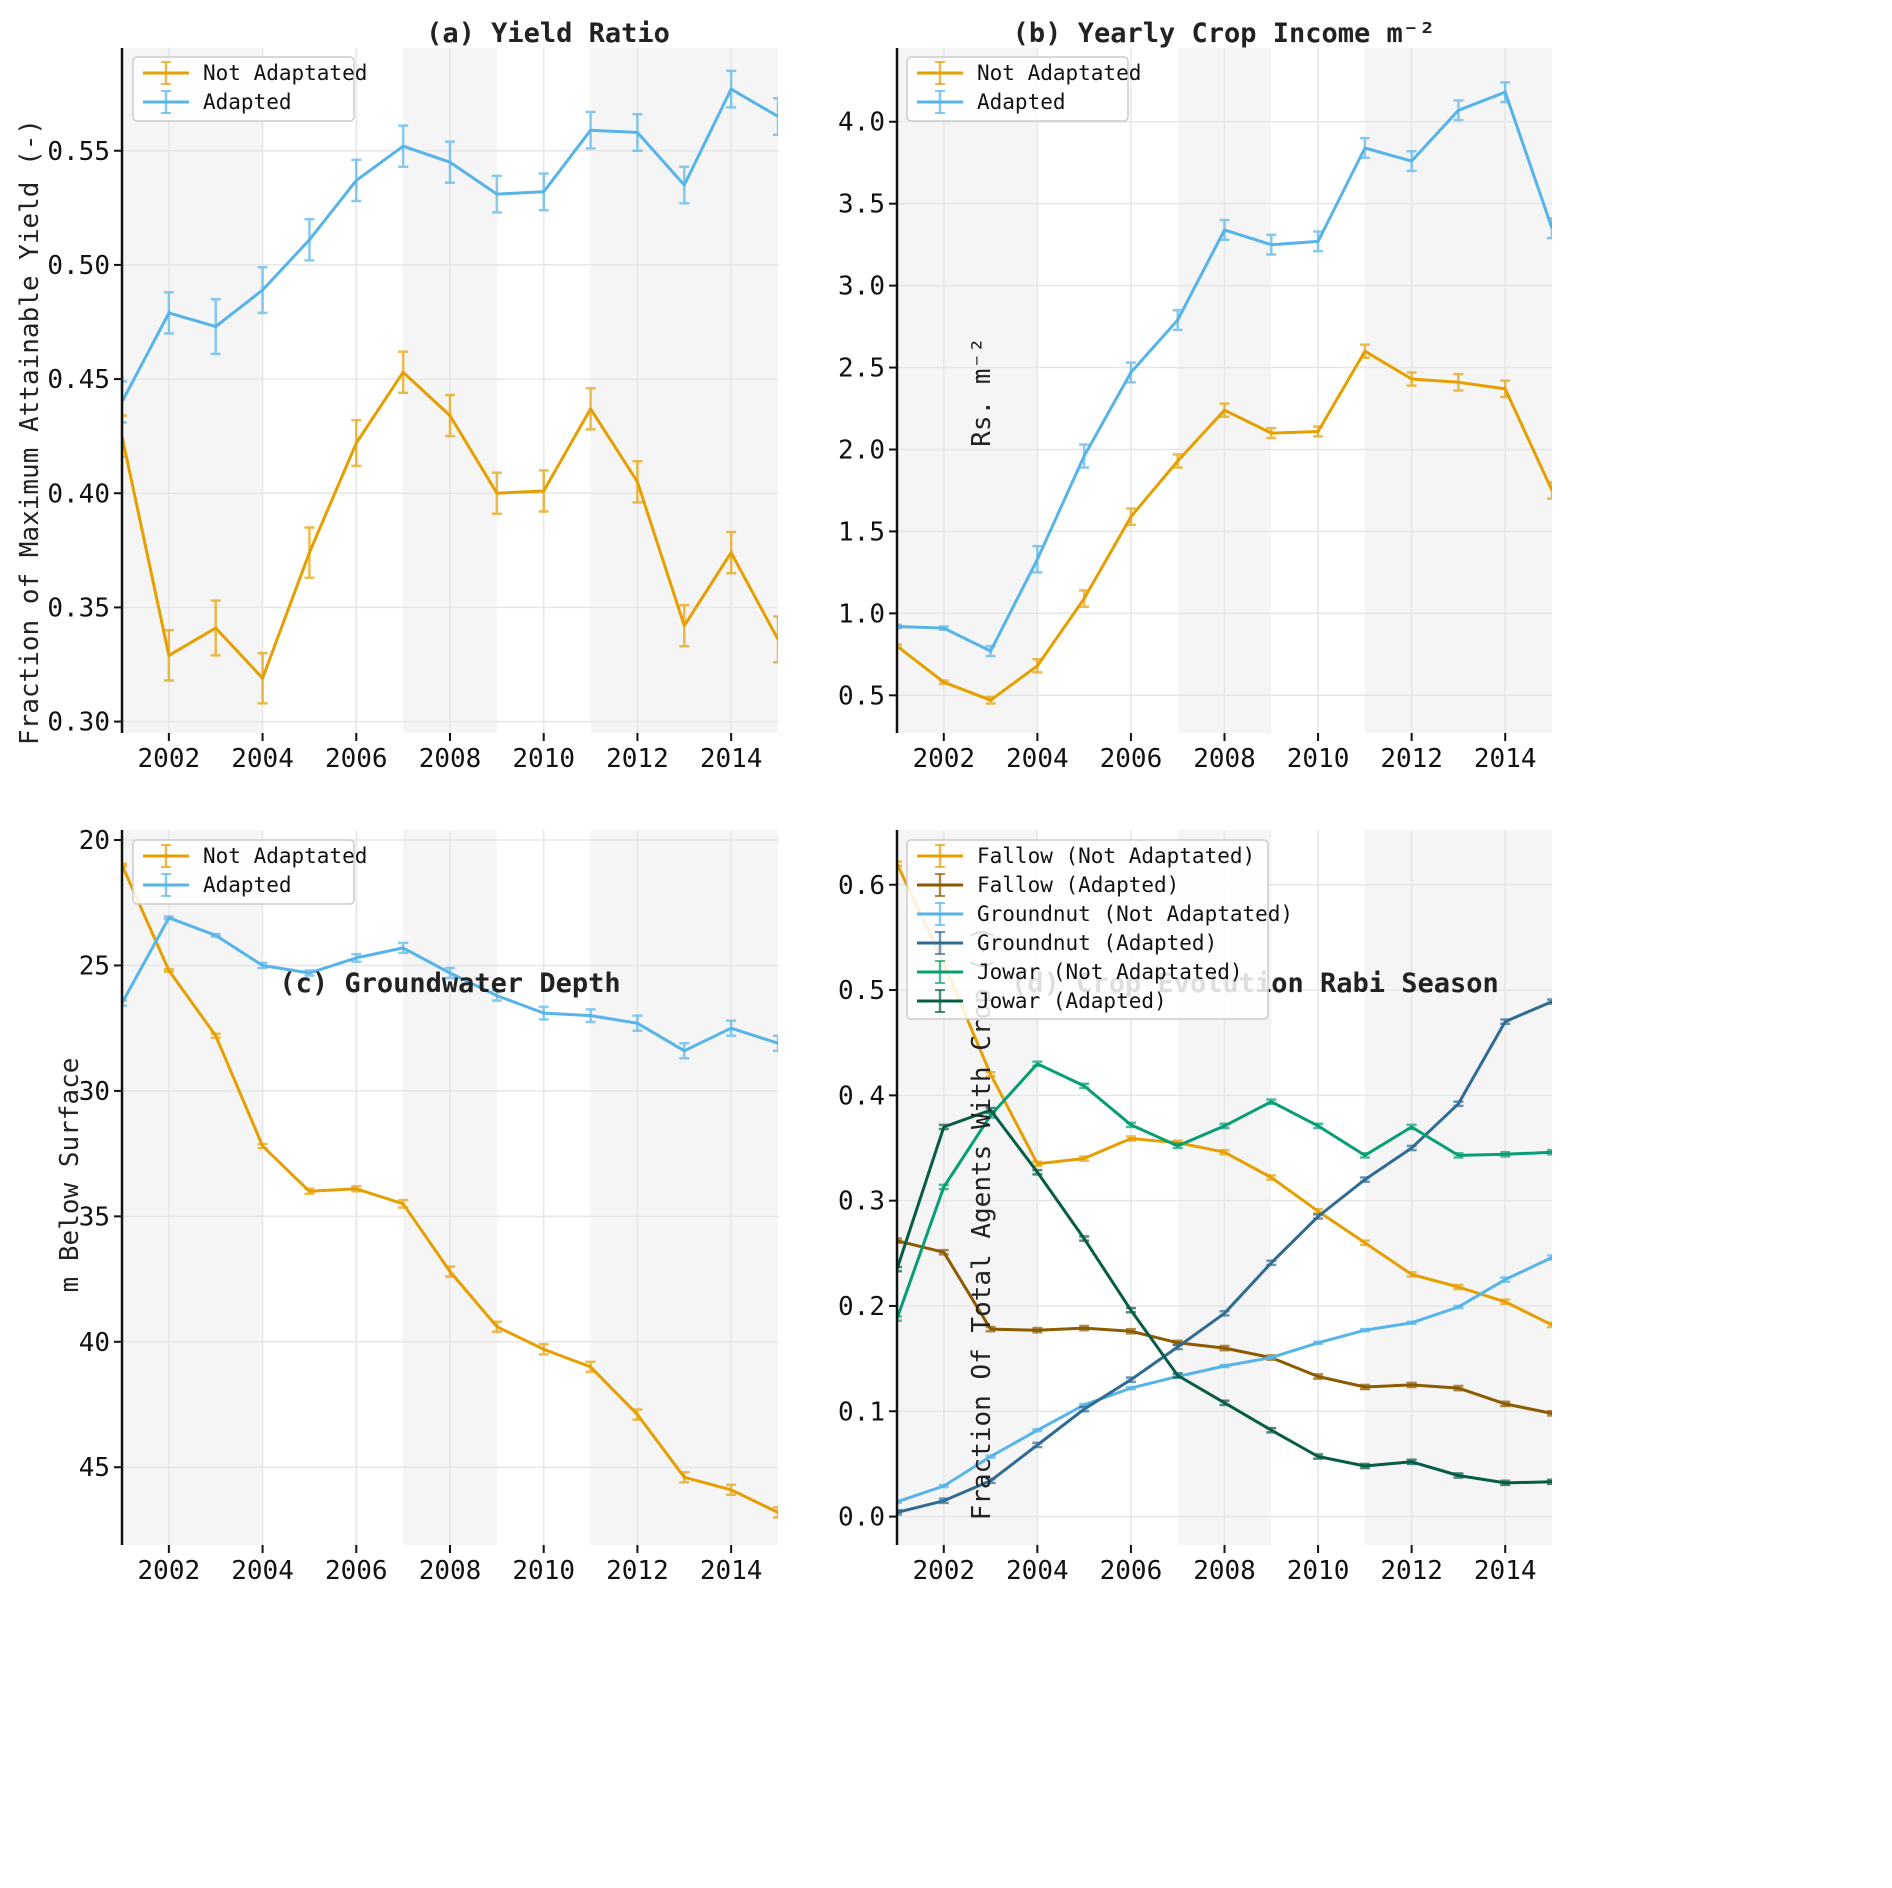  What do you see at coordinates (861, 287) in the screenshot?
I see `y-tick-label: 3.0` at bounding box center [861, 287].